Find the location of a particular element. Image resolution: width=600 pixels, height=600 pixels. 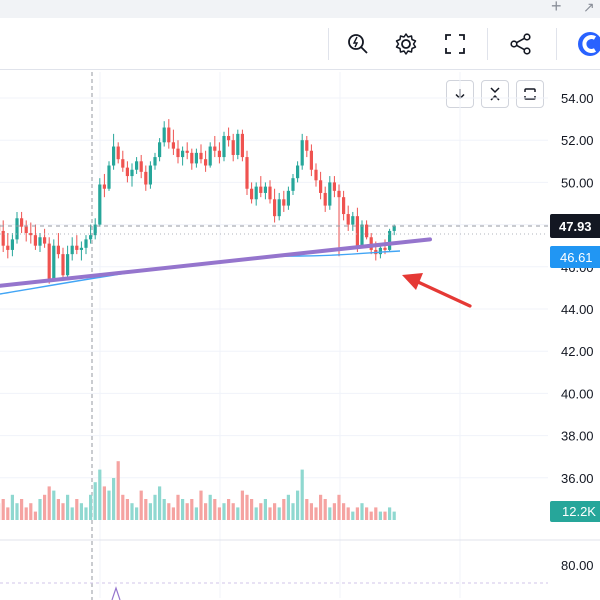

new-tab-button: + is located at coordinates (556, 8).